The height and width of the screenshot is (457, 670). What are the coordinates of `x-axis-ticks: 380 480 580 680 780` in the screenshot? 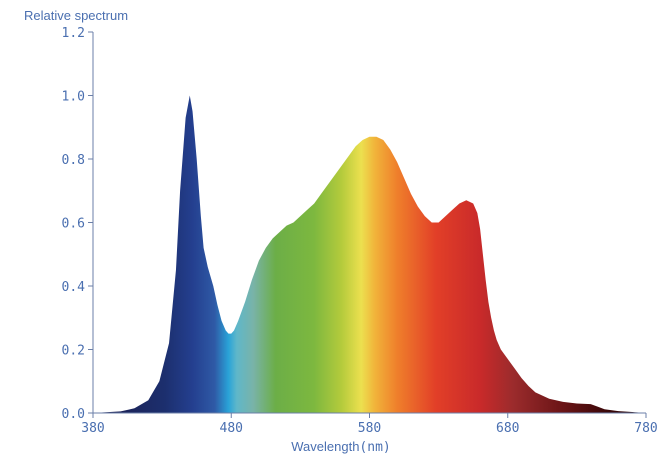 It's located at (369, 424).